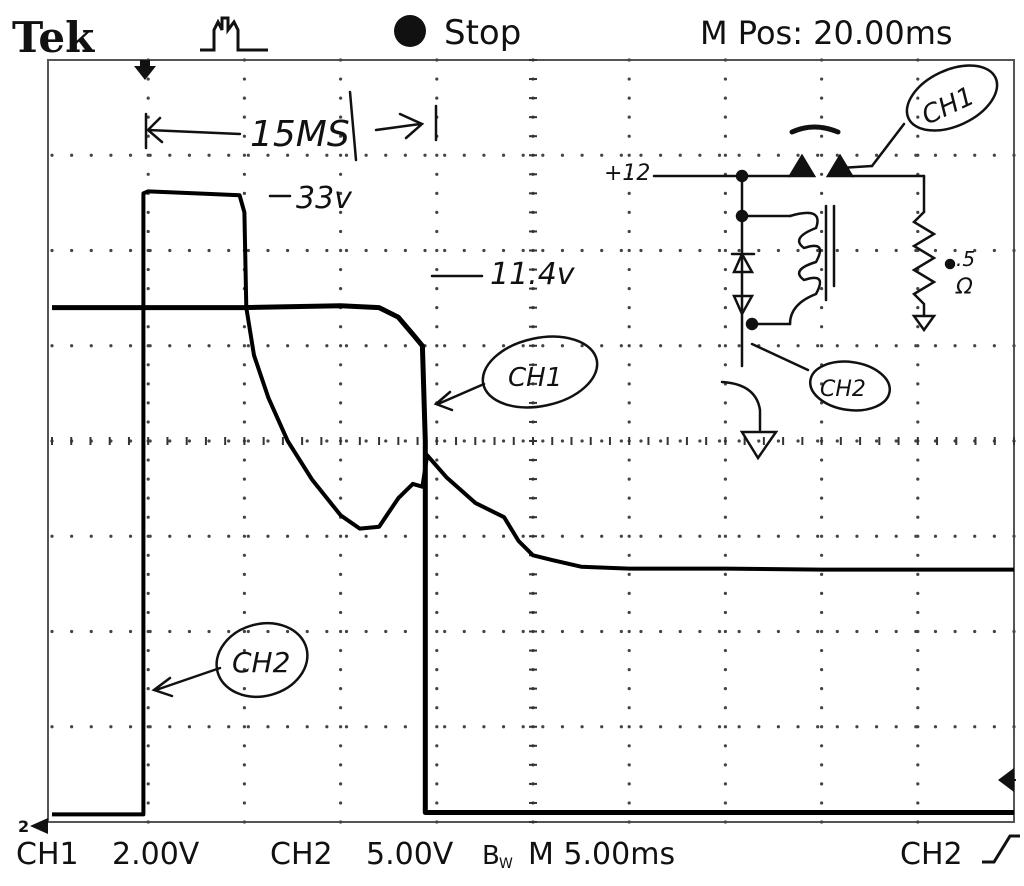 The height and width of the screenshot is (886, 1024). What do you see at coordinates (234, 34) in the screenshot?
I see `acquisition-pulse-icon` at bounding box center [234, 34].